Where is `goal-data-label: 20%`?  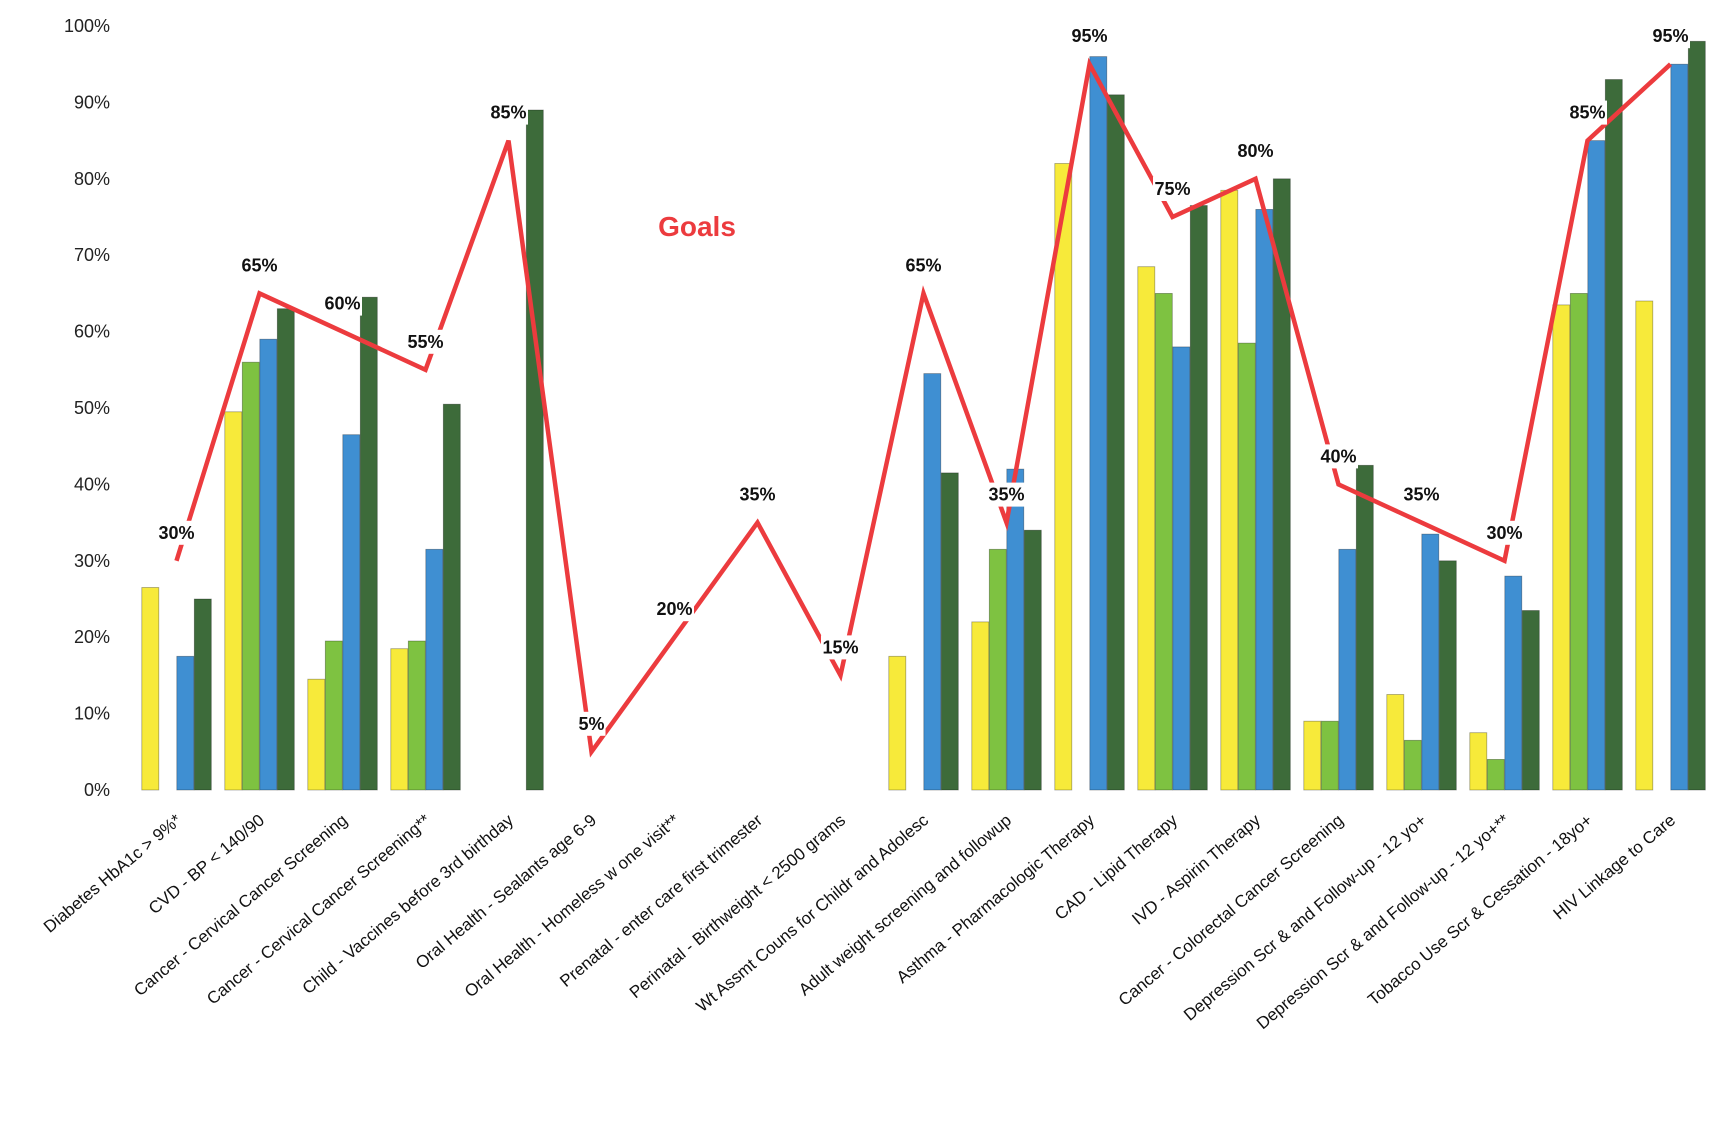
goal-data-label: 20% is located at coordinates (674, 609).